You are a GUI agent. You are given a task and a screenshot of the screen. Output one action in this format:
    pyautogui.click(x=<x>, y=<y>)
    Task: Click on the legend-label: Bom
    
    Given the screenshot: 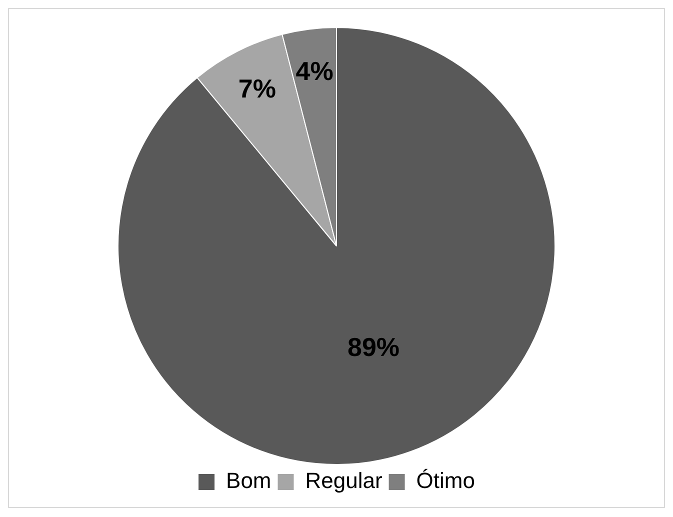 What is the action you would take?
    pyautogui.click(x=249, y=481)
    